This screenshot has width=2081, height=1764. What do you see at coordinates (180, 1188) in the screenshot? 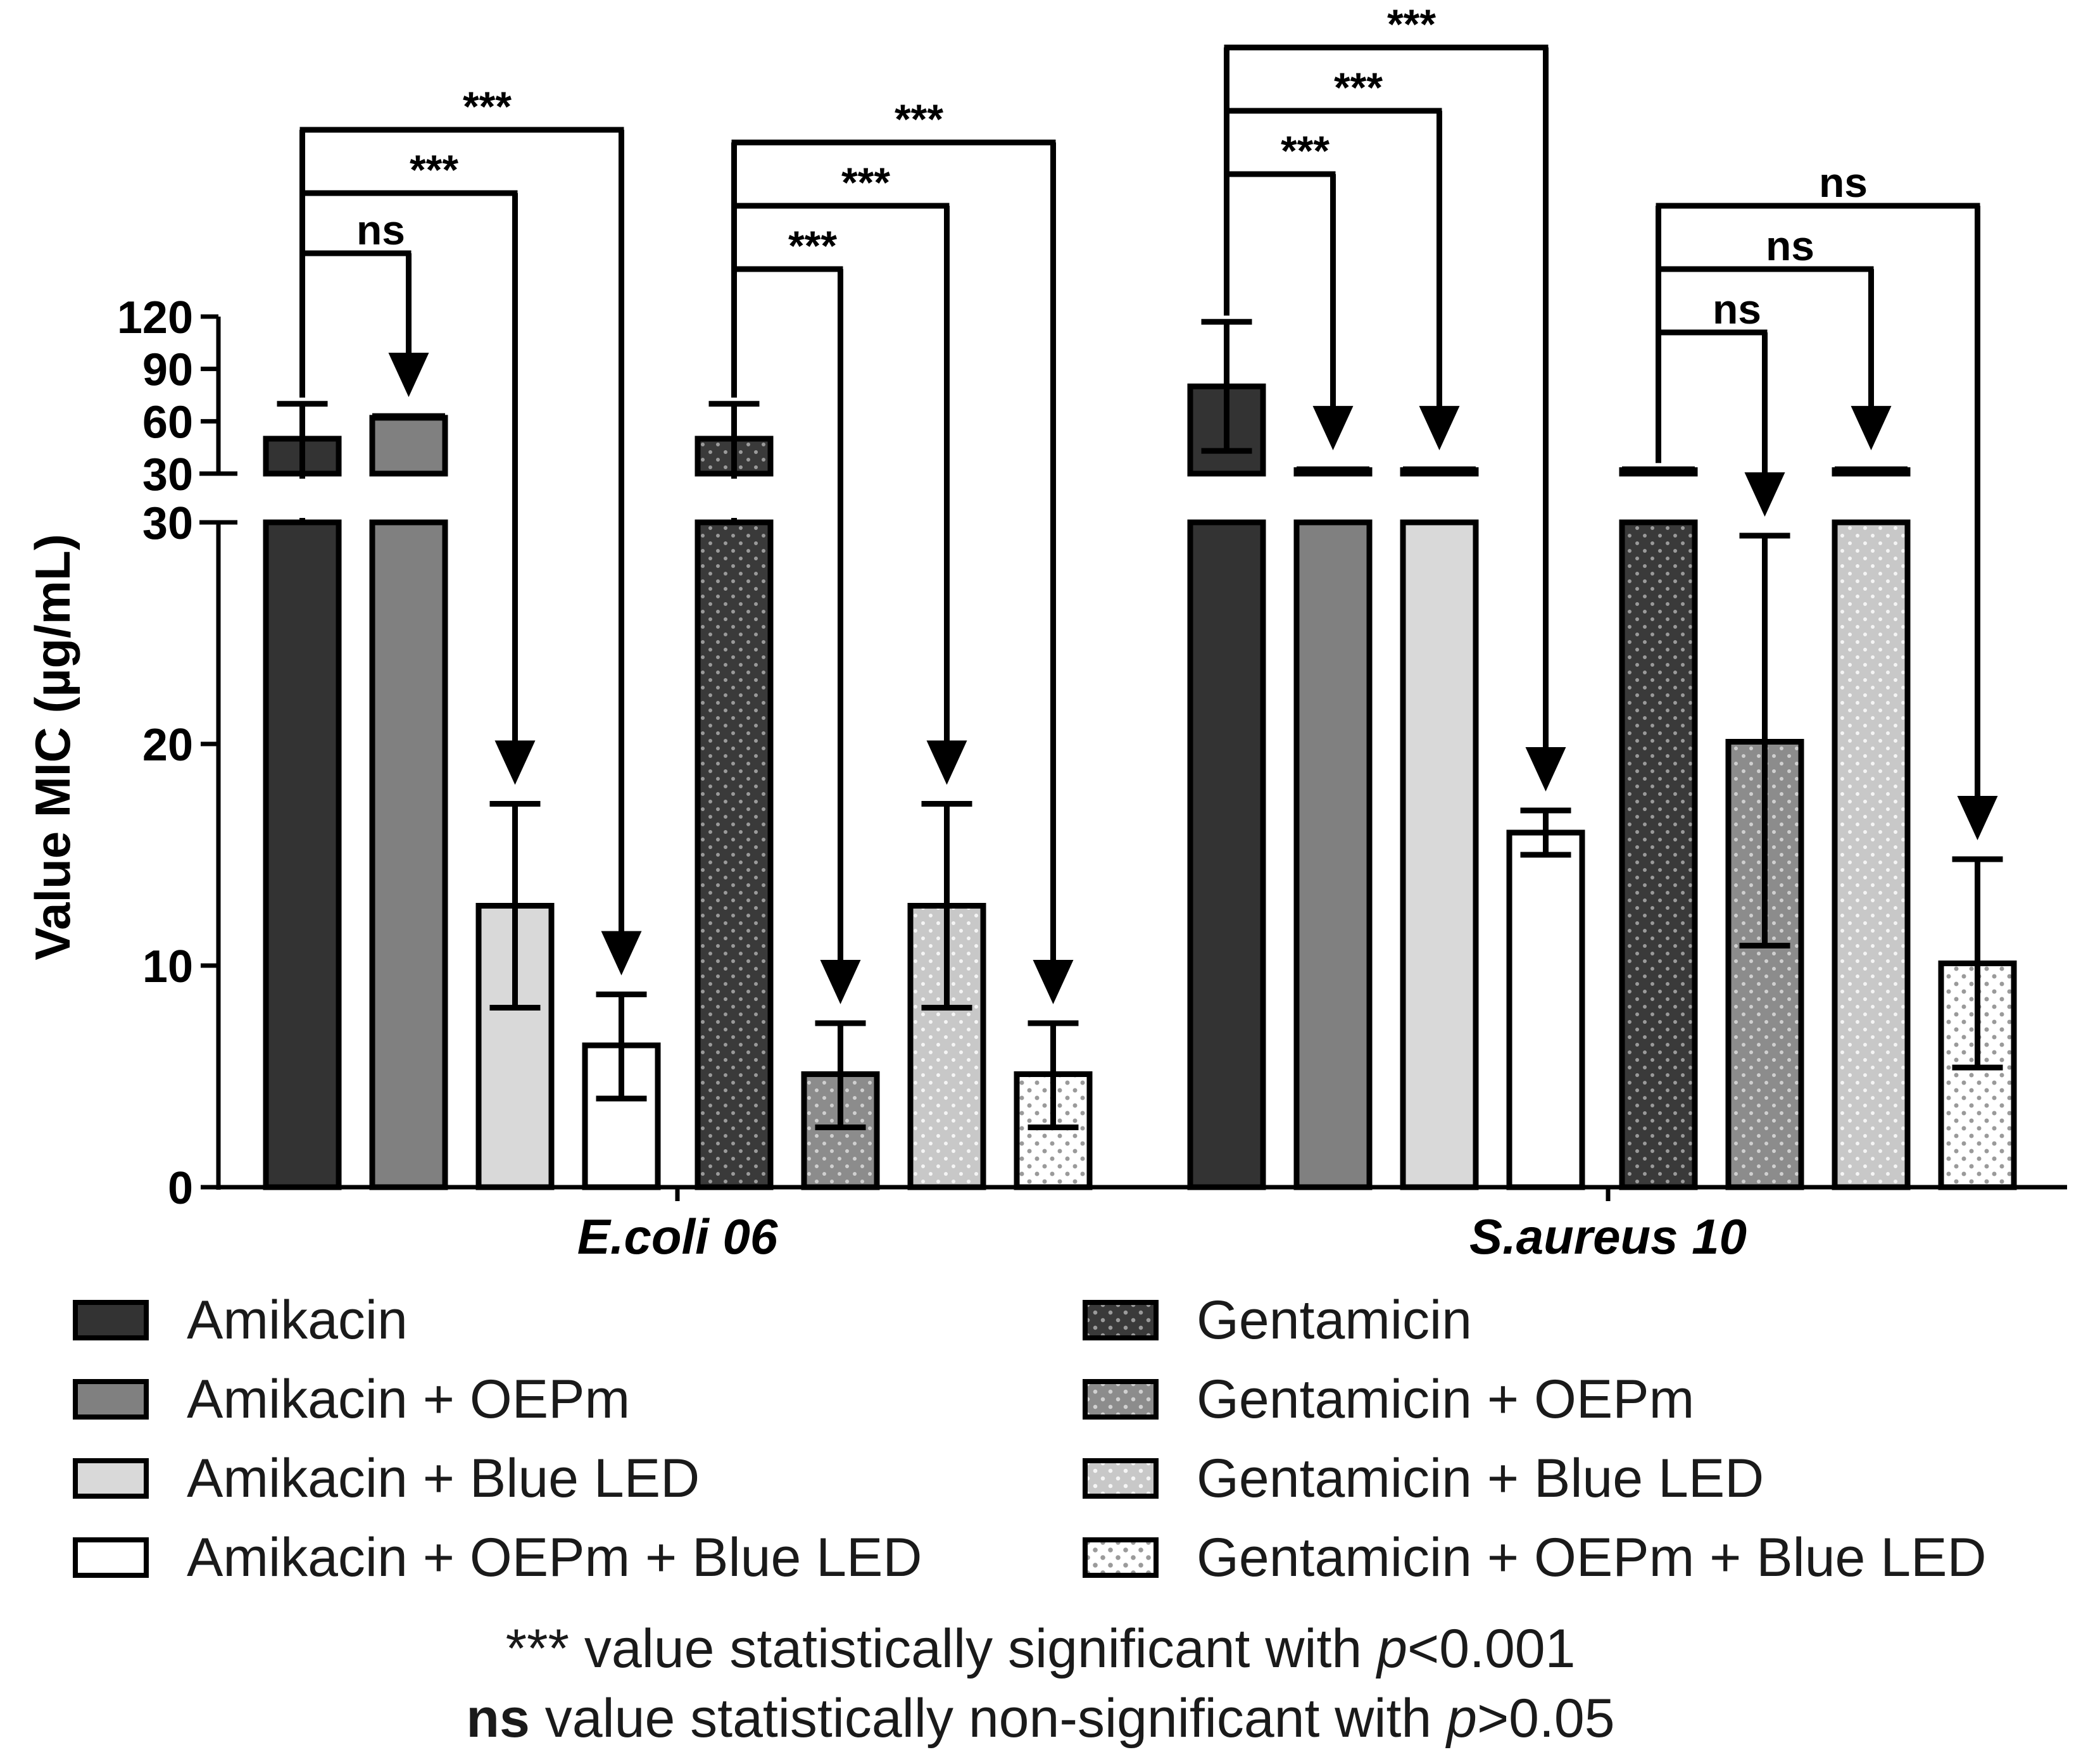
I see `y-tick-lower-label: 0` at bounding box center [180, 1188].